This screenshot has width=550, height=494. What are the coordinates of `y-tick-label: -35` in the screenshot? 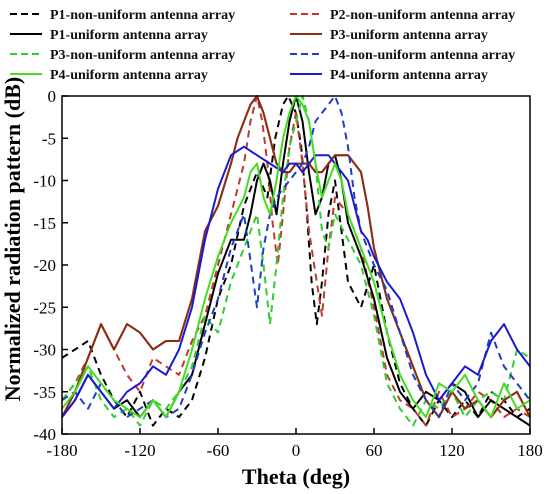 It's located at (44, 392).